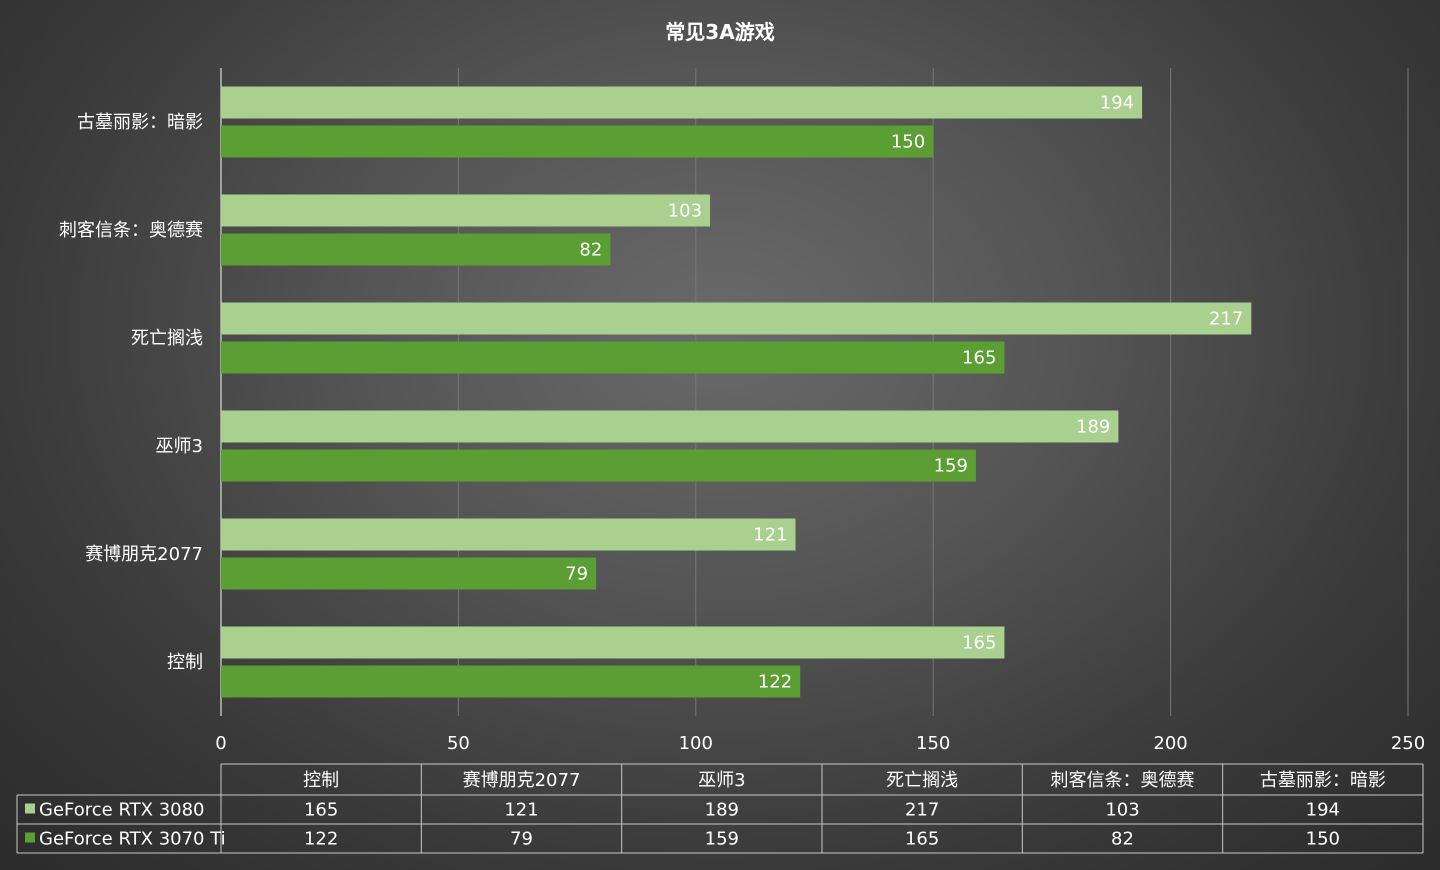 This screenshot has height=870, width=1440. I want to click on table-value-cell: 103, so click(1122, 810).